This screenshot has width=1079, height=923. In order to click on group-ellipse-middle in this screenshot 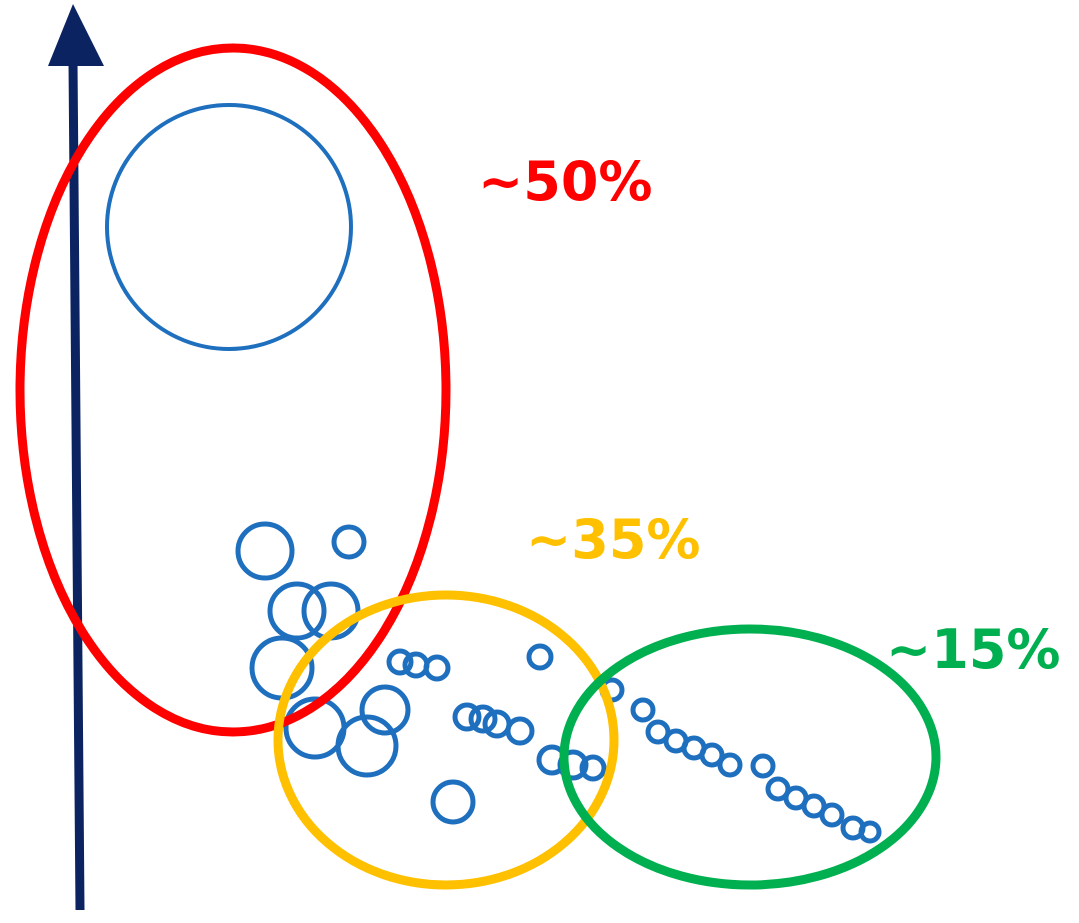, I will do `click(446, 740)`.